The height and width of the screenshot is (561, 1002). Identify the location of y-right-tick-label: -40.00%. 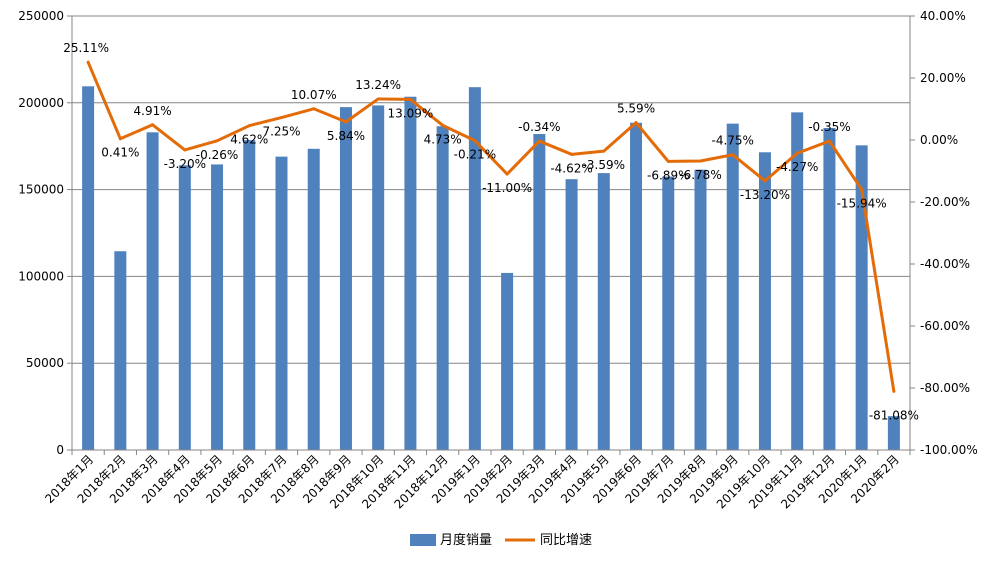
(945, 264).